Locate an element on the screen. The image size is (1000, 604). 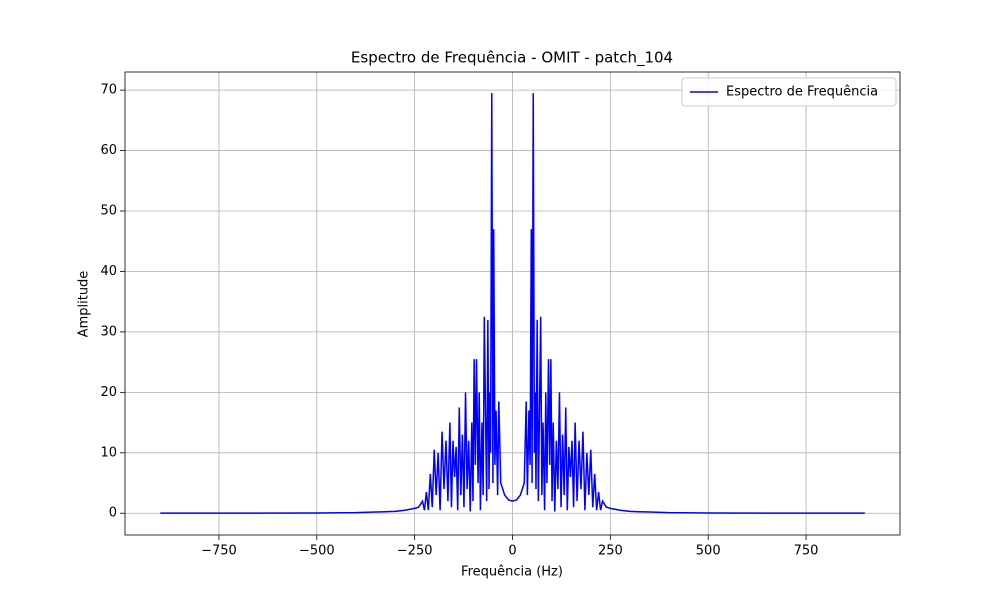
y-tick-label: 20 is located at coordinates (108, 392).